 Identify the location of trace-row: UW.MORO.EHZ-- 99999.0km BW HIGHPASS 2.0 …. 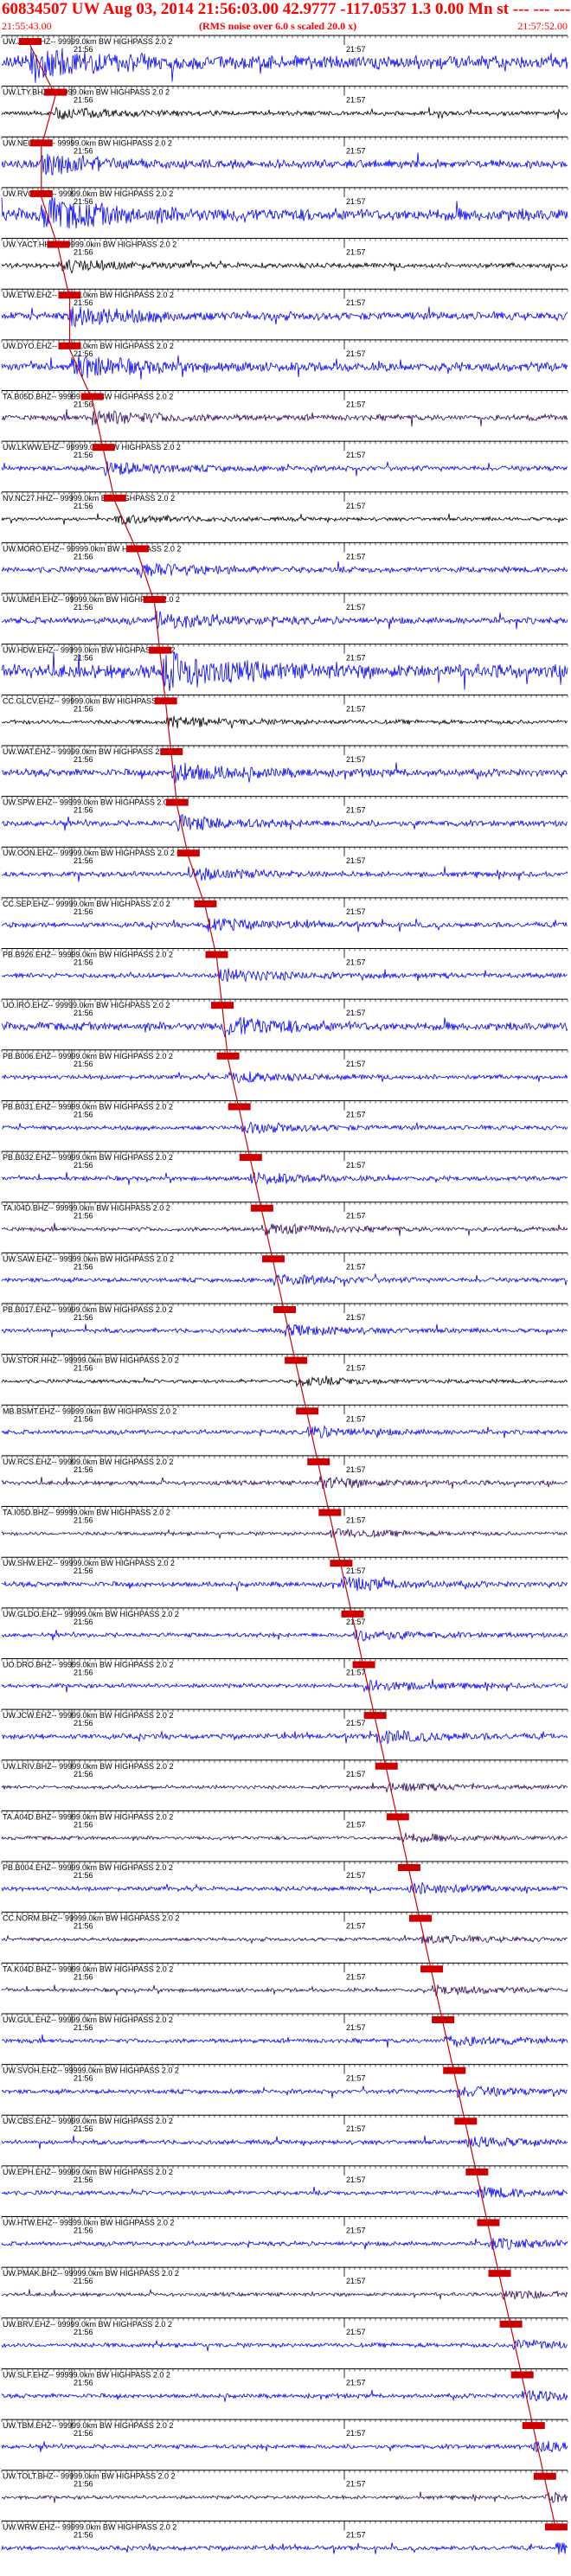
(284, 560).